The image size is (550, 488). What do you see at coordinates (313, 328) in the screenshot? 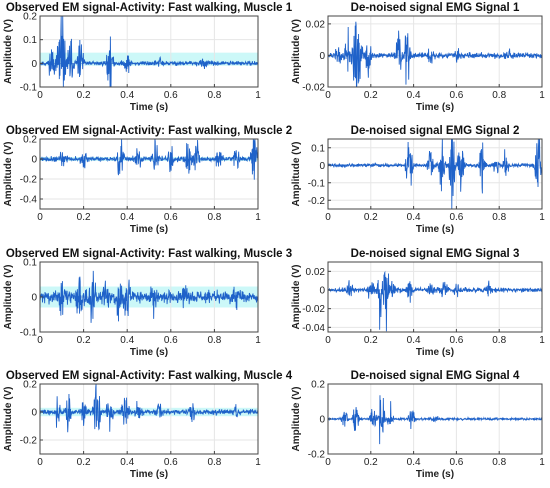
I see `y-tick-label: -0.04` at bounding box center [313, 328].